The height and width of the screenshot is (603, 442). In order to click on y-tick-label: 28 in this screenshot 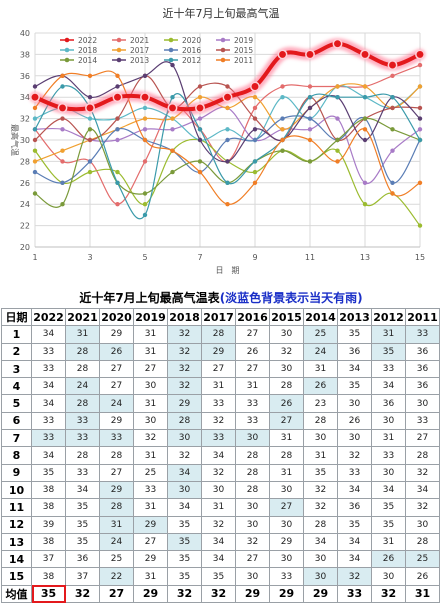, I will do `click(25, 161)`.